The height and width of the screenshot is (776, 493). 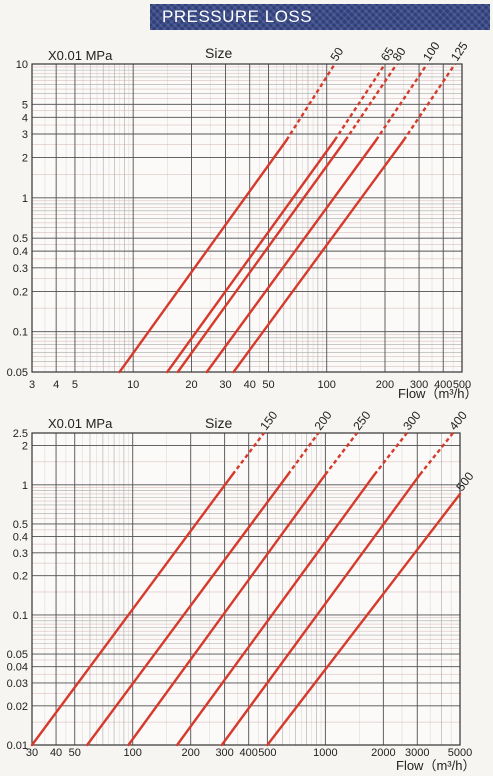 What do you see at coordinates (75, 385) in the screenshot?
I see `x-tick-label: 5` at bounding box center [75, 385].